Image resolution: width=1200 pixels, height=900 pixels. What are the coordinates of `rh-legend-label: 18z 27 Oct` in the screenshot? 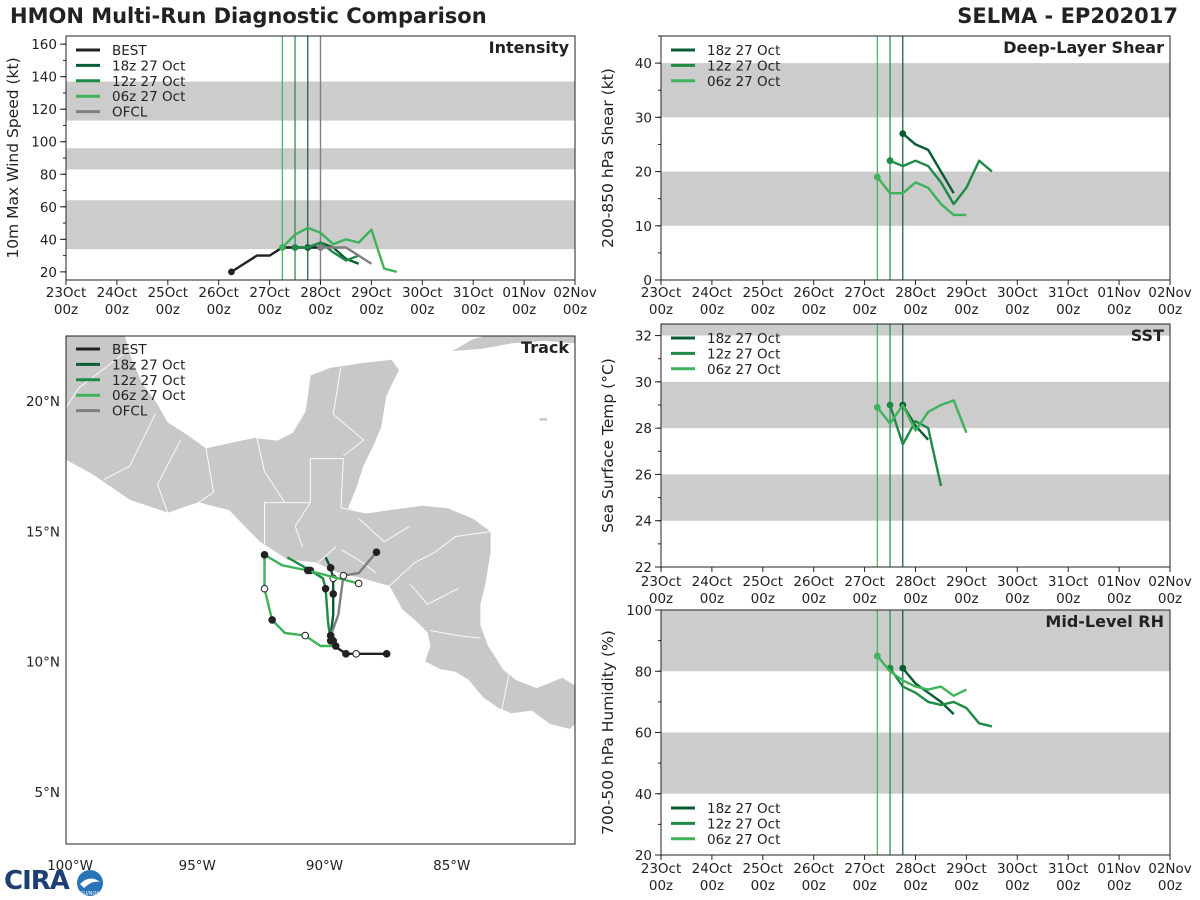 It's located at (743, 809).